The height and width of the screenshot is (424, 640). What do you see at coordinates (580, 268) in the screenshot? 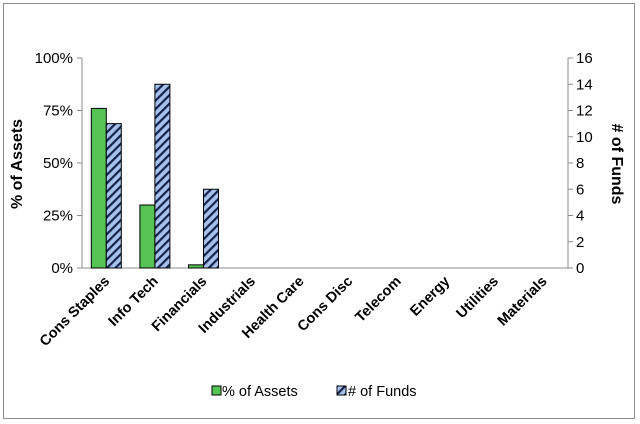
I see `y-right-tick-label: 0` at bounding box center [580, 268].